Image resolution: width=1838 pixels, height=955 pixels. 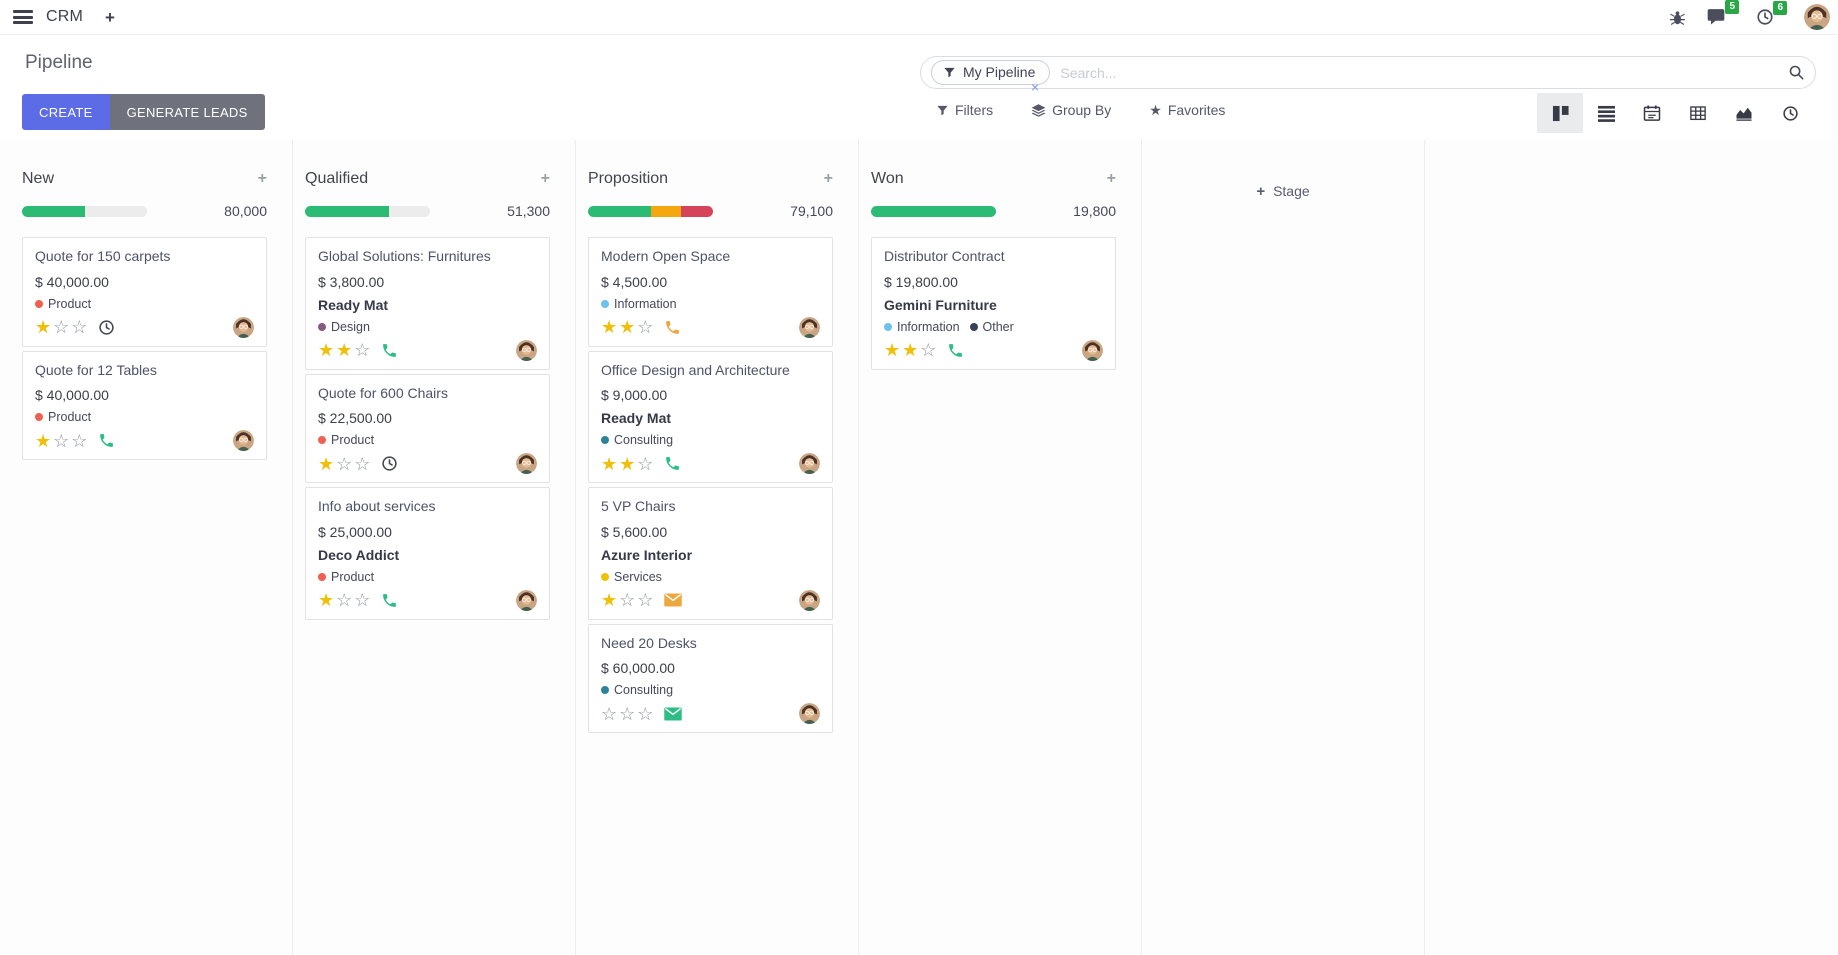 What do you see at coordinates (1790, 113) in the screenshot?
I see `activity-view-button` at bounding box center [1790, 113].